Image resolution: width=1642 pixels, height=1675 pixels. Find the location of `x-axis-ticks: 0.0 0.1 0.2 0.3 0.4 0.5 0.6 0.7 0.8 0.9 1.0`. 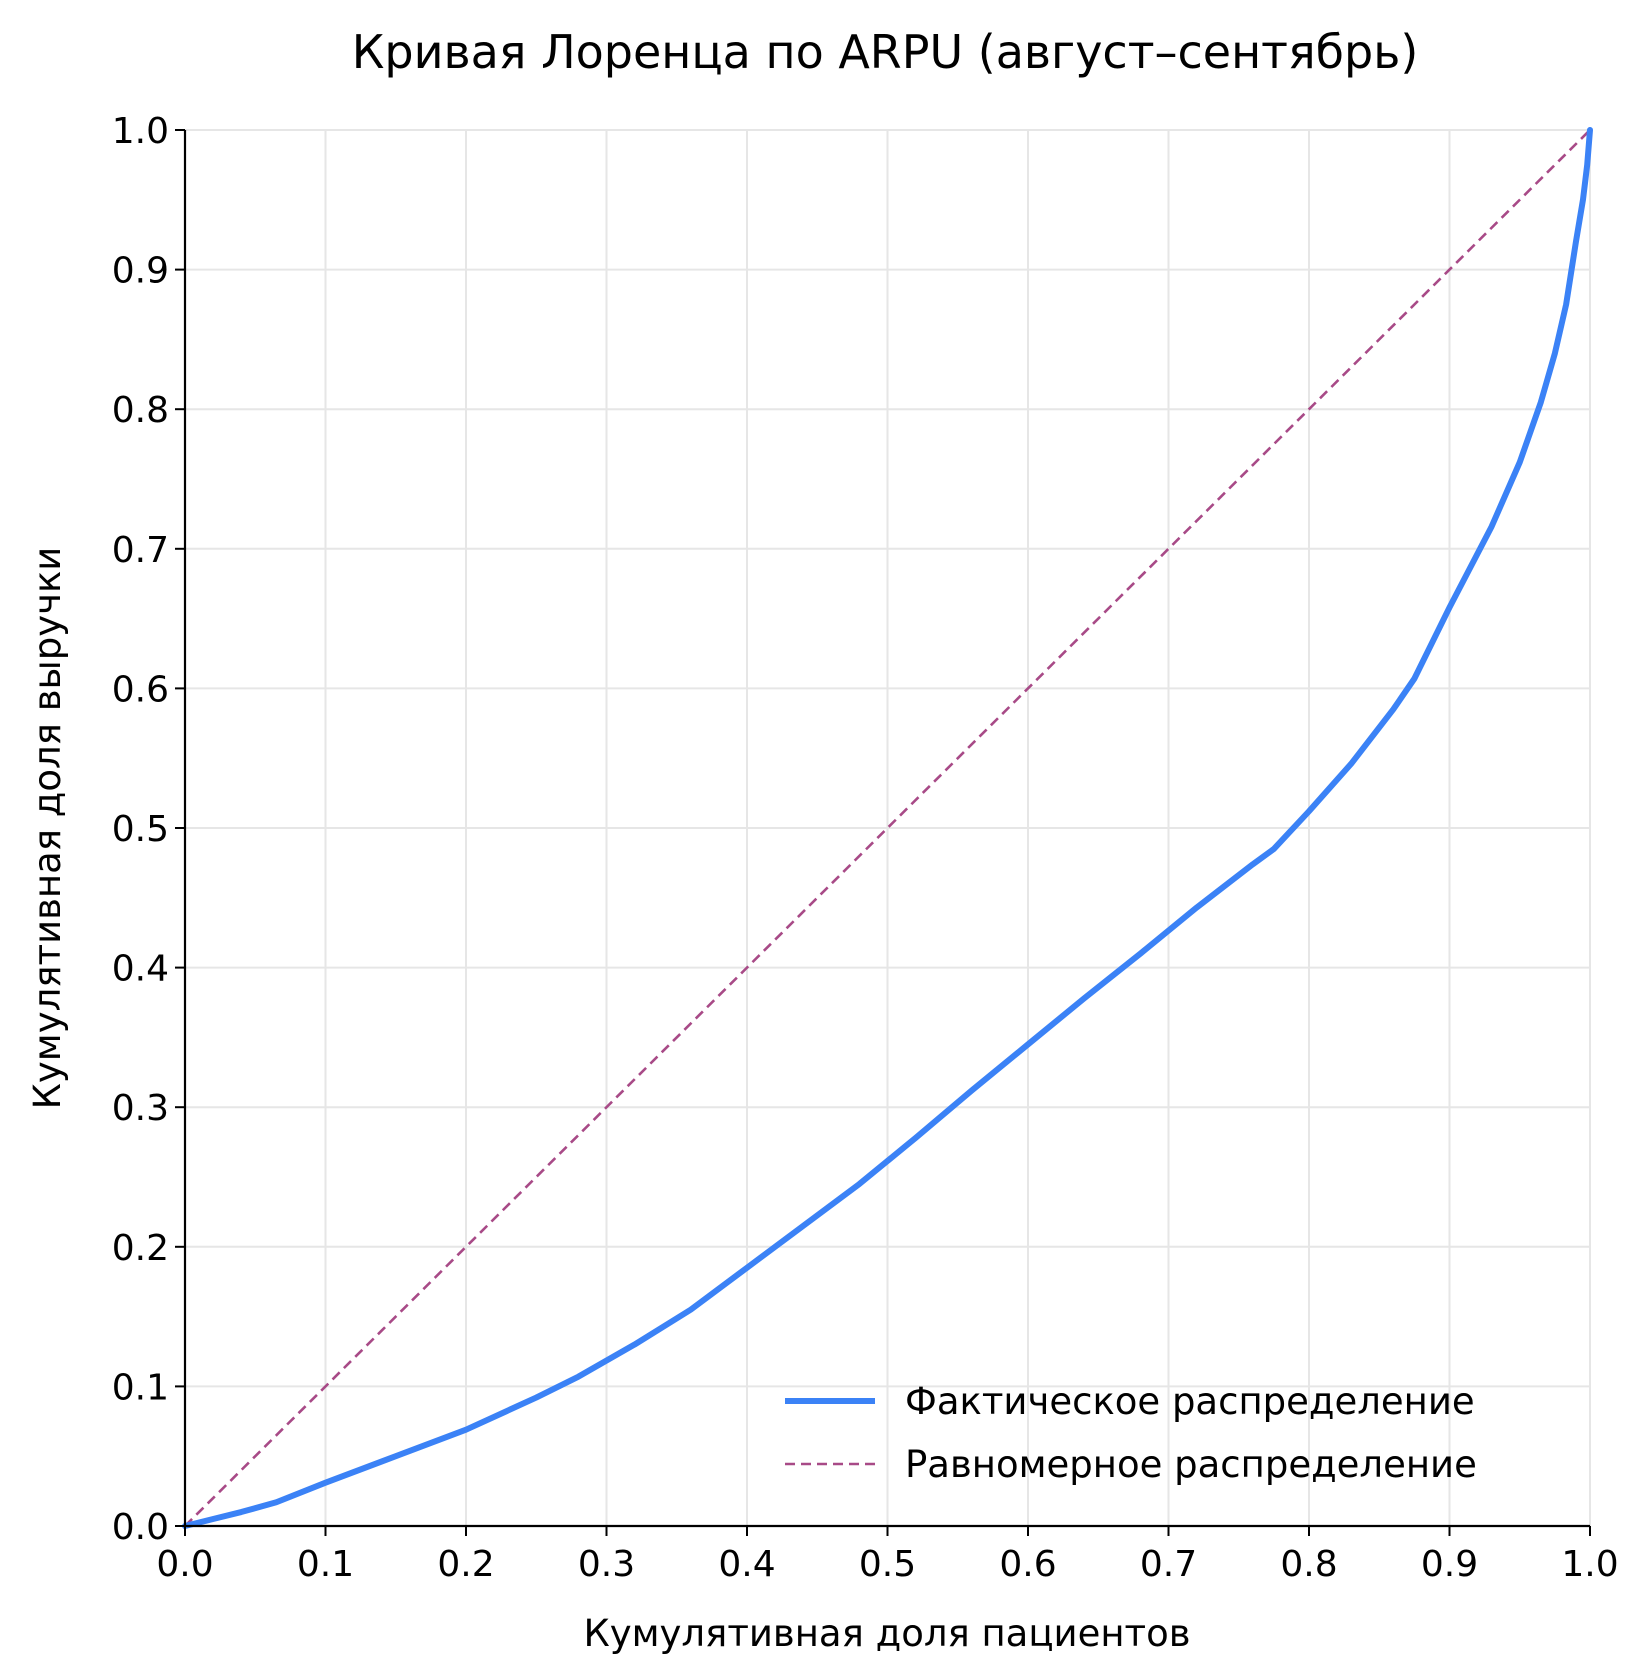

x-axis-ticks: 0.0 0.1 0.2 0.3 0.4 0.5 0.6 0.7 0.8 0.9 1.0 is located at coordinates (887, 1555).